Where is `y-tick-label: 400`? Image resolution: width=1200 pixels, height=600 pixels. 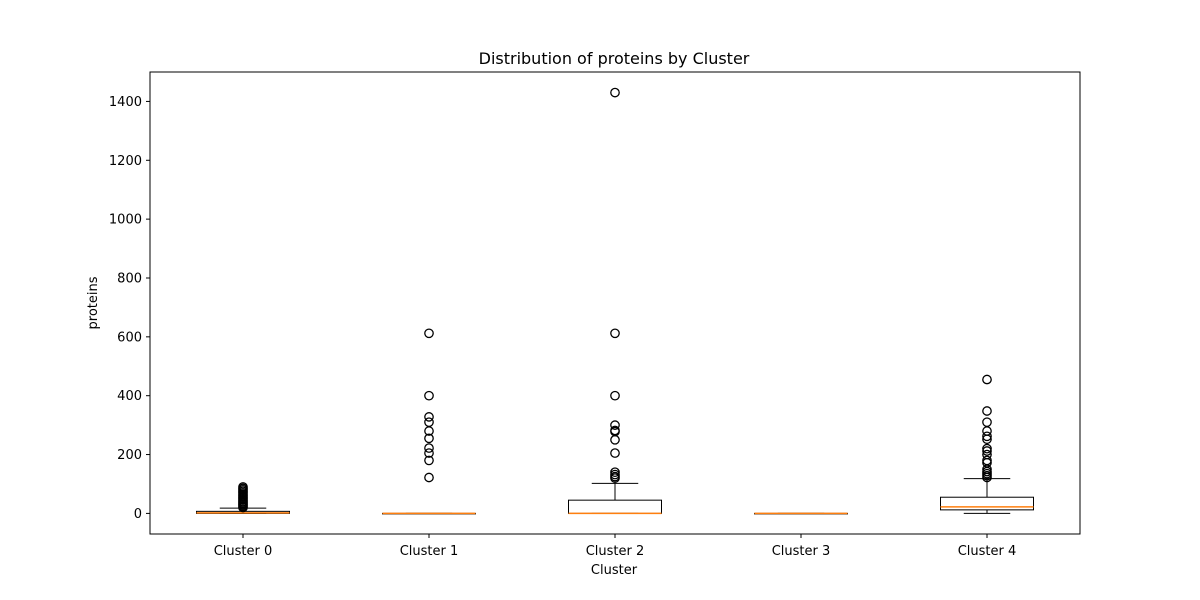 y-tick-label: 400 is located at coordinates (129, 396).